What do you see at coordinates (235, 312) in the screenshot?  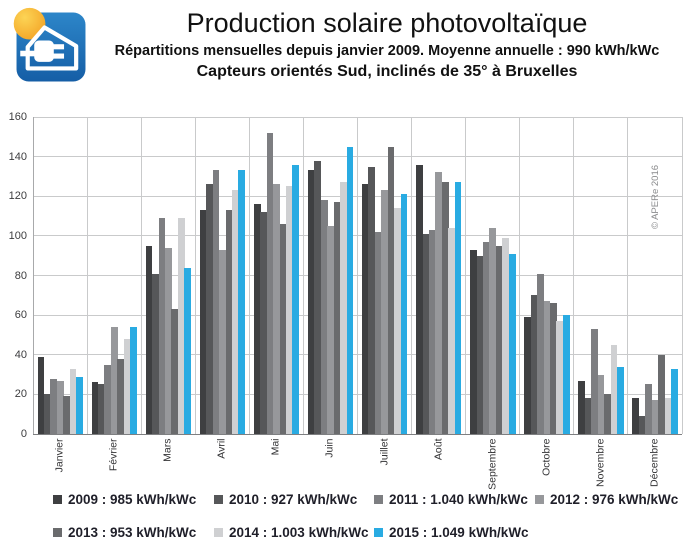 I see `bar-2014-avril` at bounding box center [235, 312].